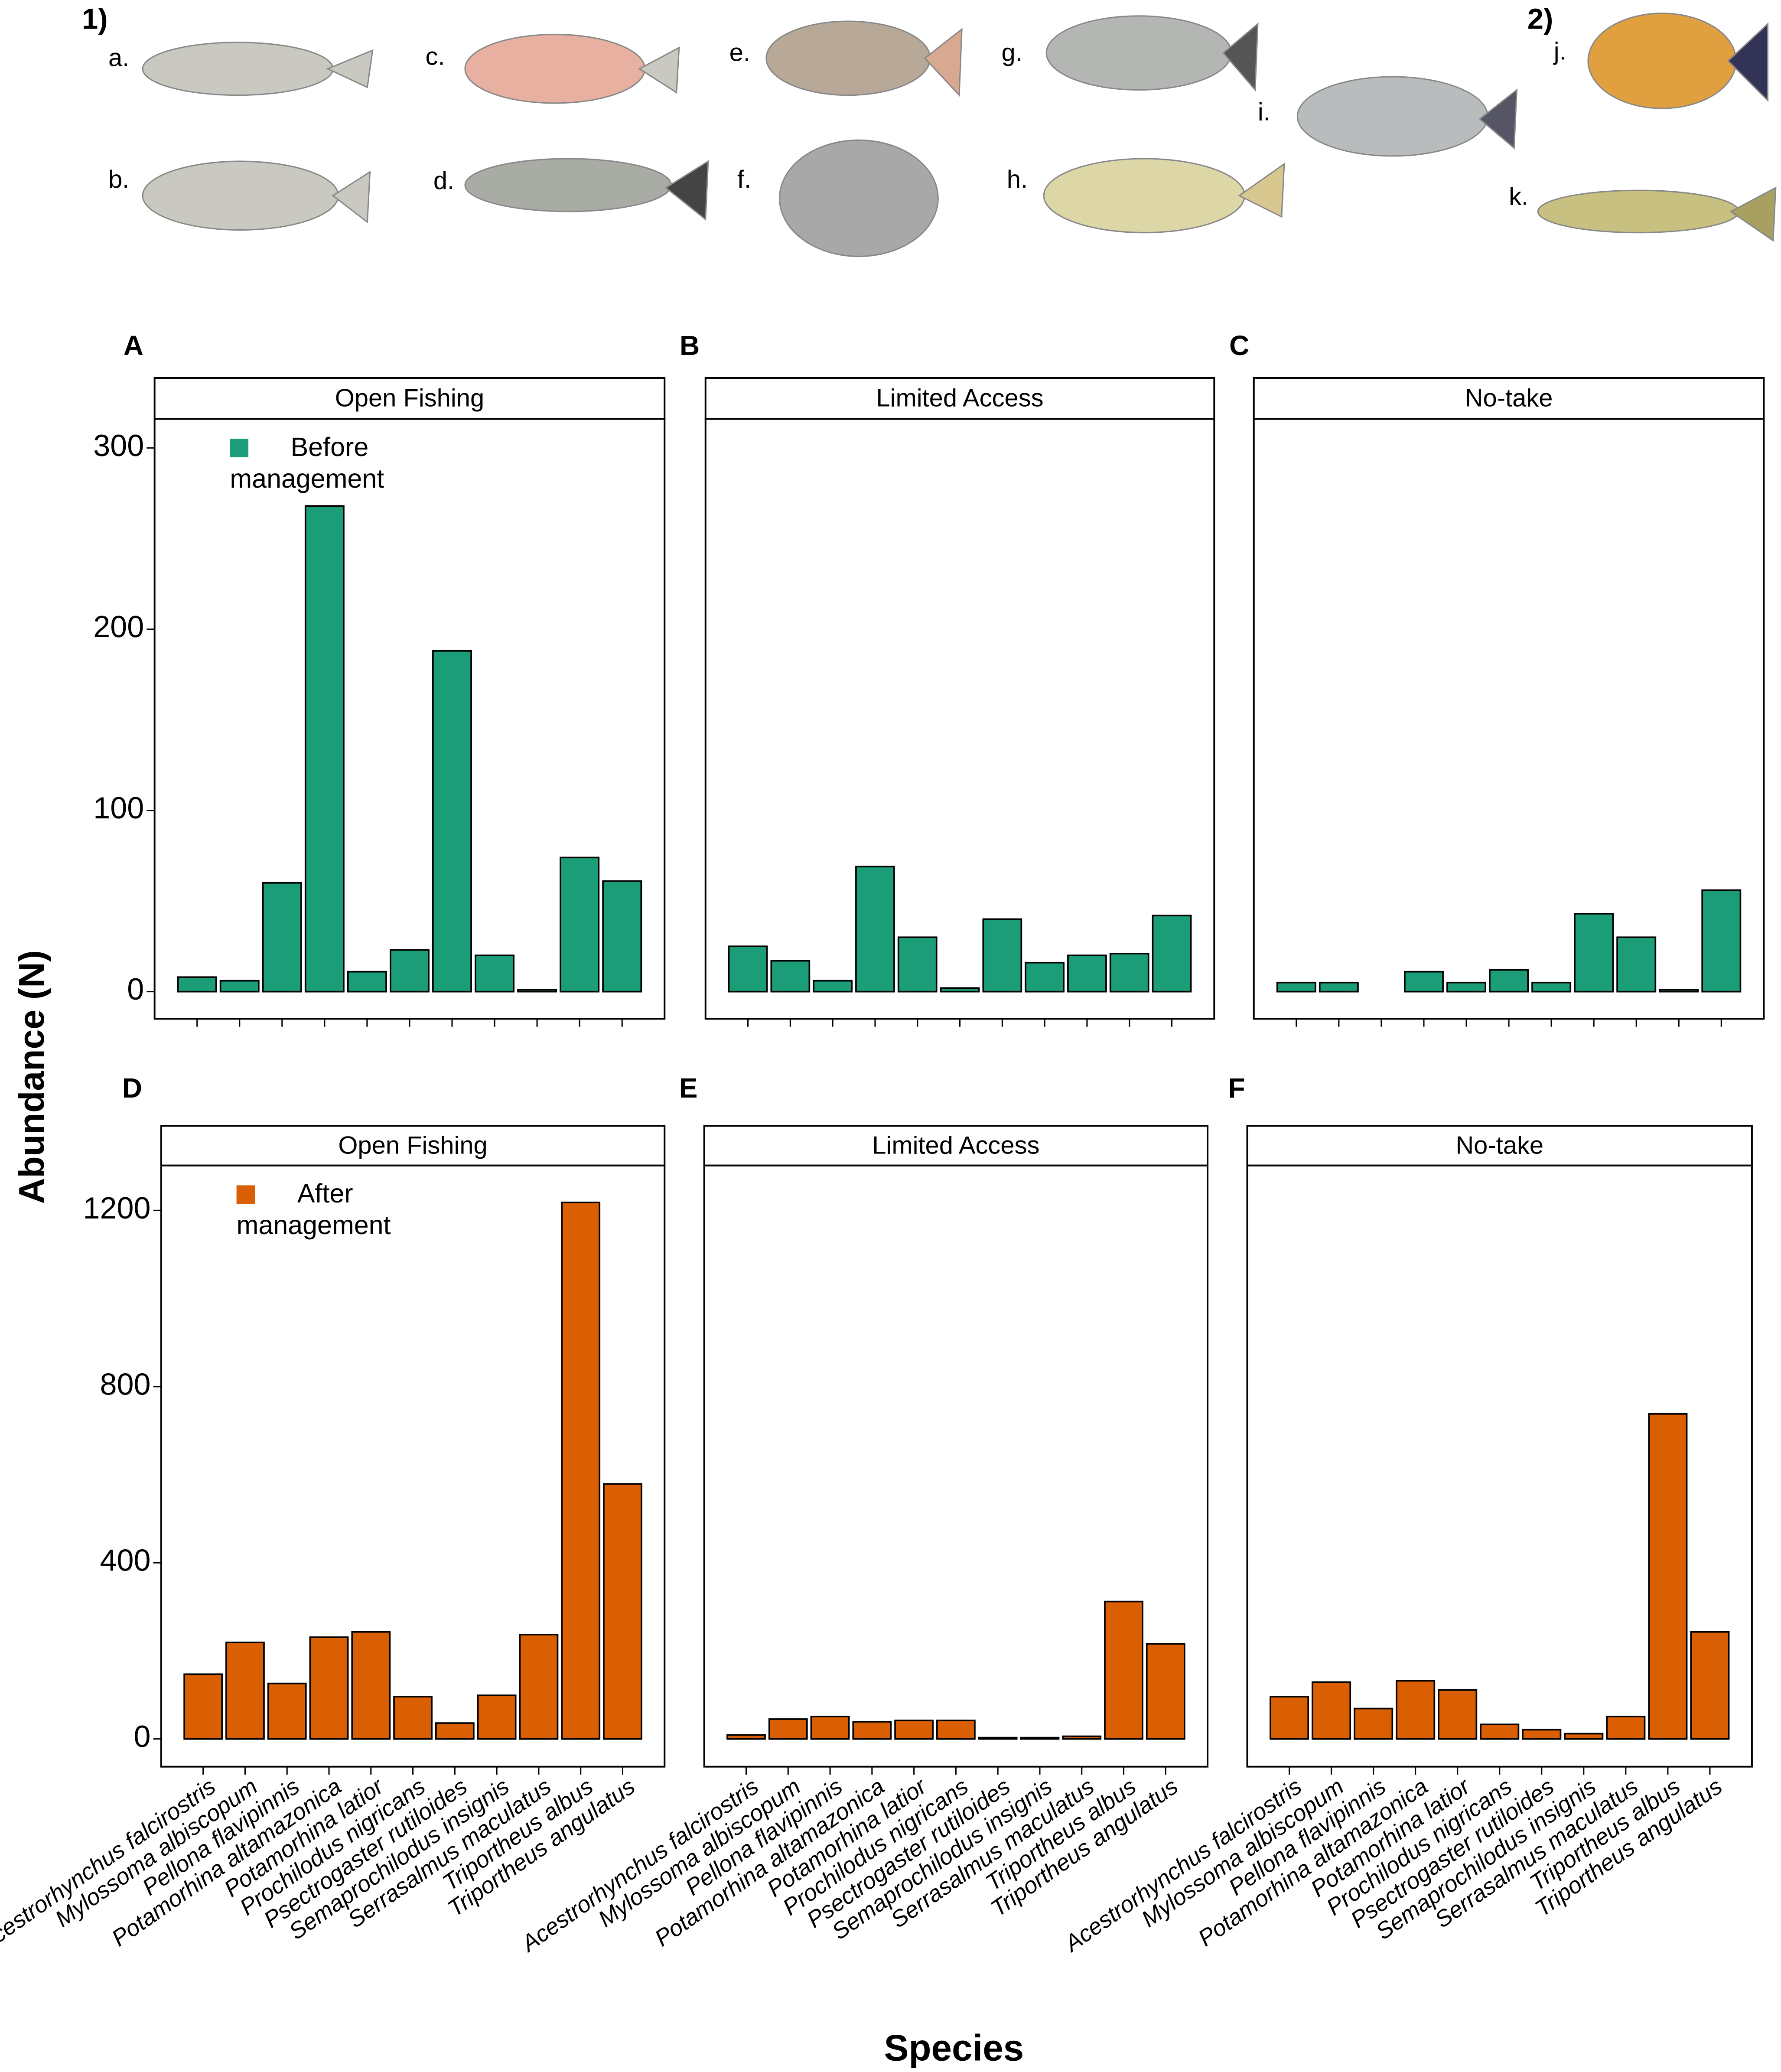 The height and width of the screenshot is (2072, 1781). What do you see at coordinates (690, 345) in the screenshot?
I see `panel-label: B` at bounding box center [690, 345].